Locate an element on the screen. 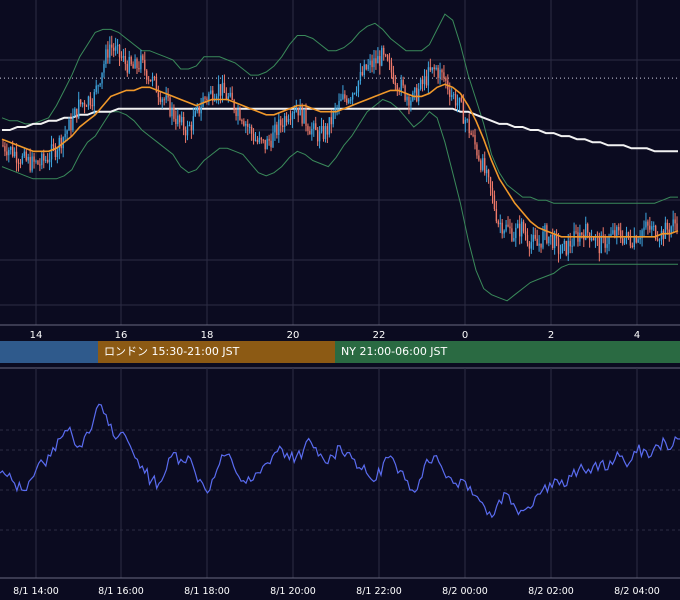  osc-x-tick-label: 8/1 22:00 is located at coordinates (379, 591).